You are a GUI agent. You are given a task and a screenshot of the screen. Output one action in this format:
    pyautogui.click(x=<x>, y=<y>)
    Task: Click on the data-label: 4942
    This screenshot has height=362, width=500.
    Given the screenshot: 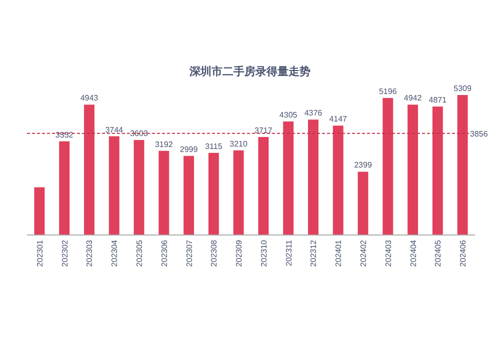 What is the action you would take?
    pyautogui.click(x=413, y=98)
    